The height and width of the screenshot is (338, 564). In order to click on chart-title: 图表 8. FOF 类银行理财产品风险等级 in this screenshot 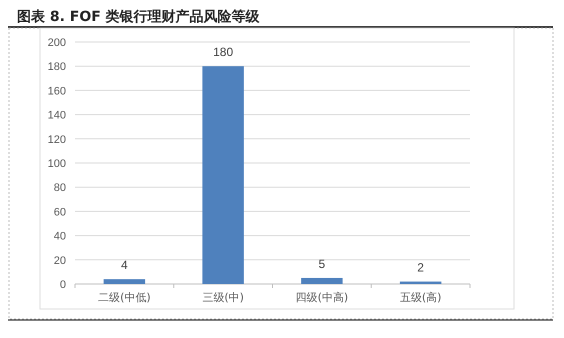, I will do `click(139, 16)`.